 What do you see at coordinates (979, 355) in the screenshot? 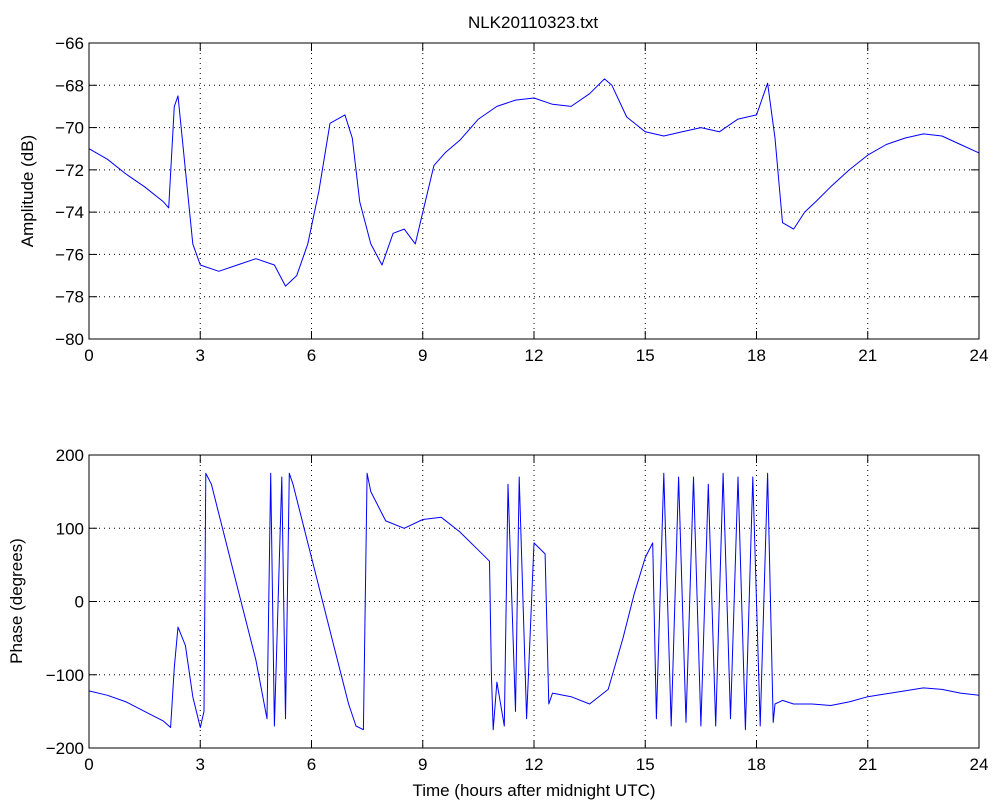
I see `amplitude-x-tick-label: 24` at bounding box center [979, 355].